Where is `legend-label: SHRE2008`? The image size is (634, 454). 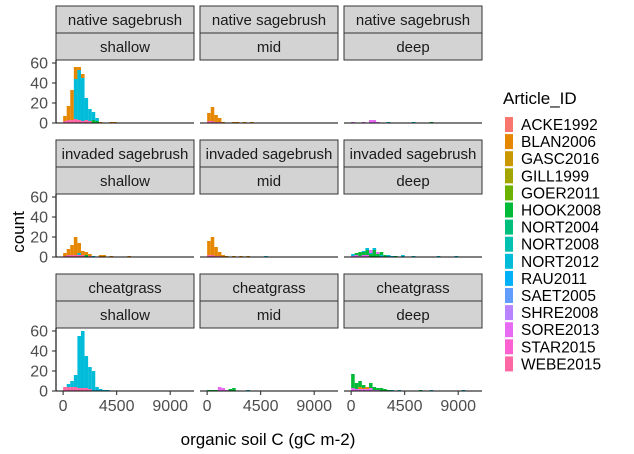
legend-label: SHRE2008 is located at coordinates (560, 313).